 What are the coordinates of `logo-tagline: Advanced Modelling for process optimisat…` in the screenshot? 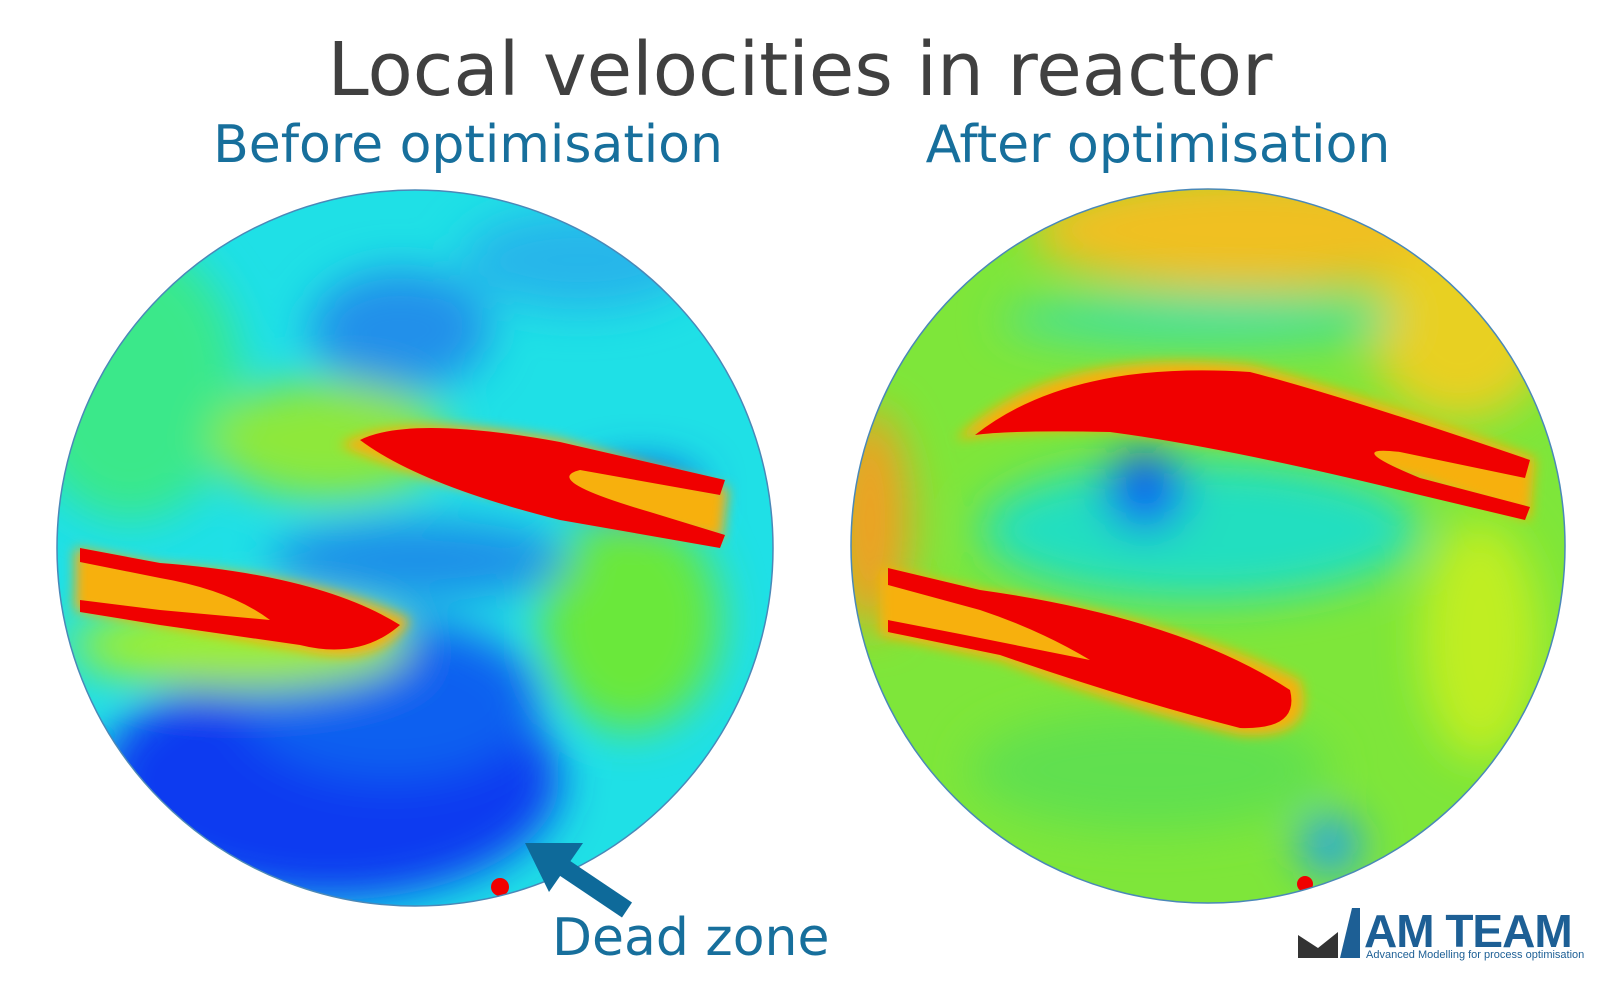 It's located at (1475, 955).